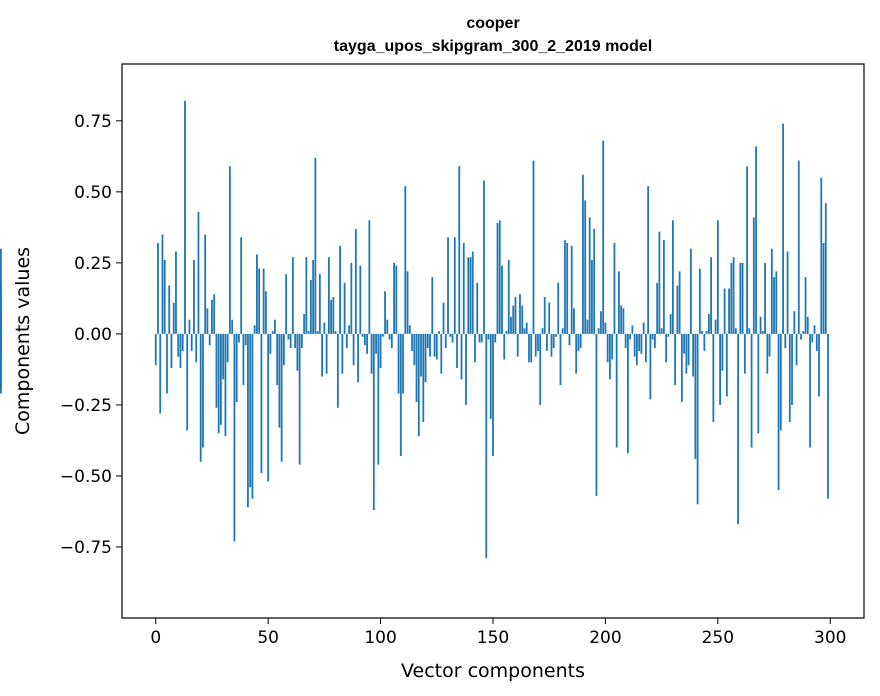 This screenshot has height=696, width=880. Describe the element at coordinates (493, 638) in the screenshot. I see `x-tick-label: 150` at that location.